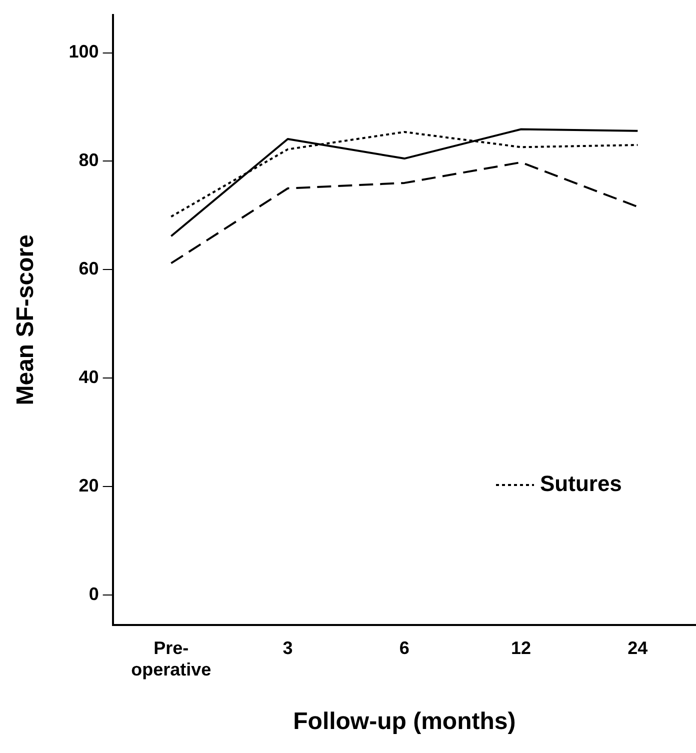 The height and width of the screenshot is (753, 696). Describe the element at coordinates (88, 377) in the screenshot. I see `y-tick-label: 40` at that location.